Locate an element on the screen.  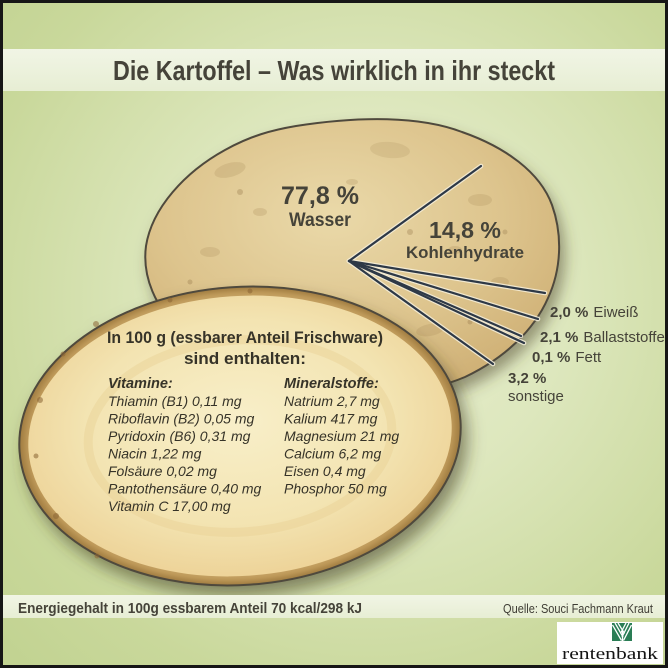
slice-label-sonstige-value: 3,2 % is located at coordinates (527, 378).